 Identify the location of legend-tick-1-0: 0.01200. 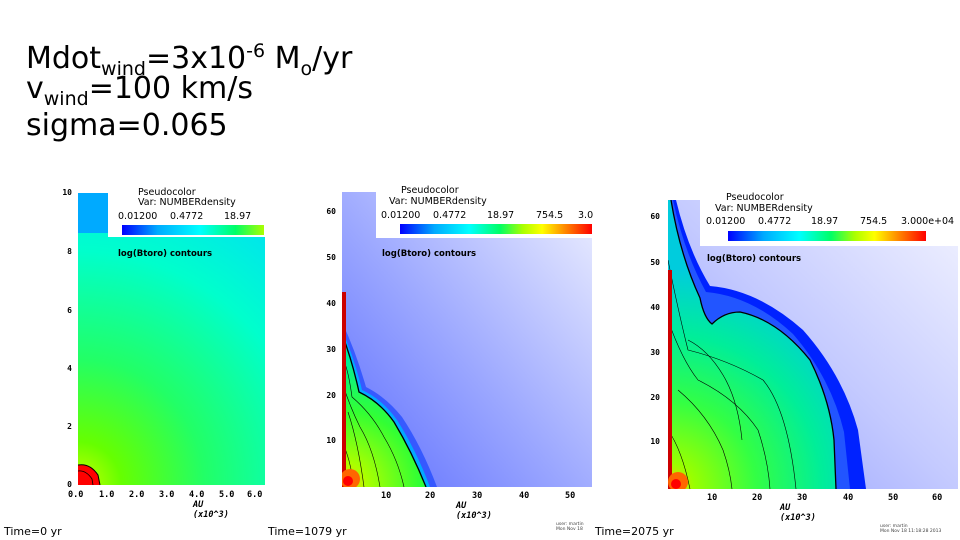
(138, 216).